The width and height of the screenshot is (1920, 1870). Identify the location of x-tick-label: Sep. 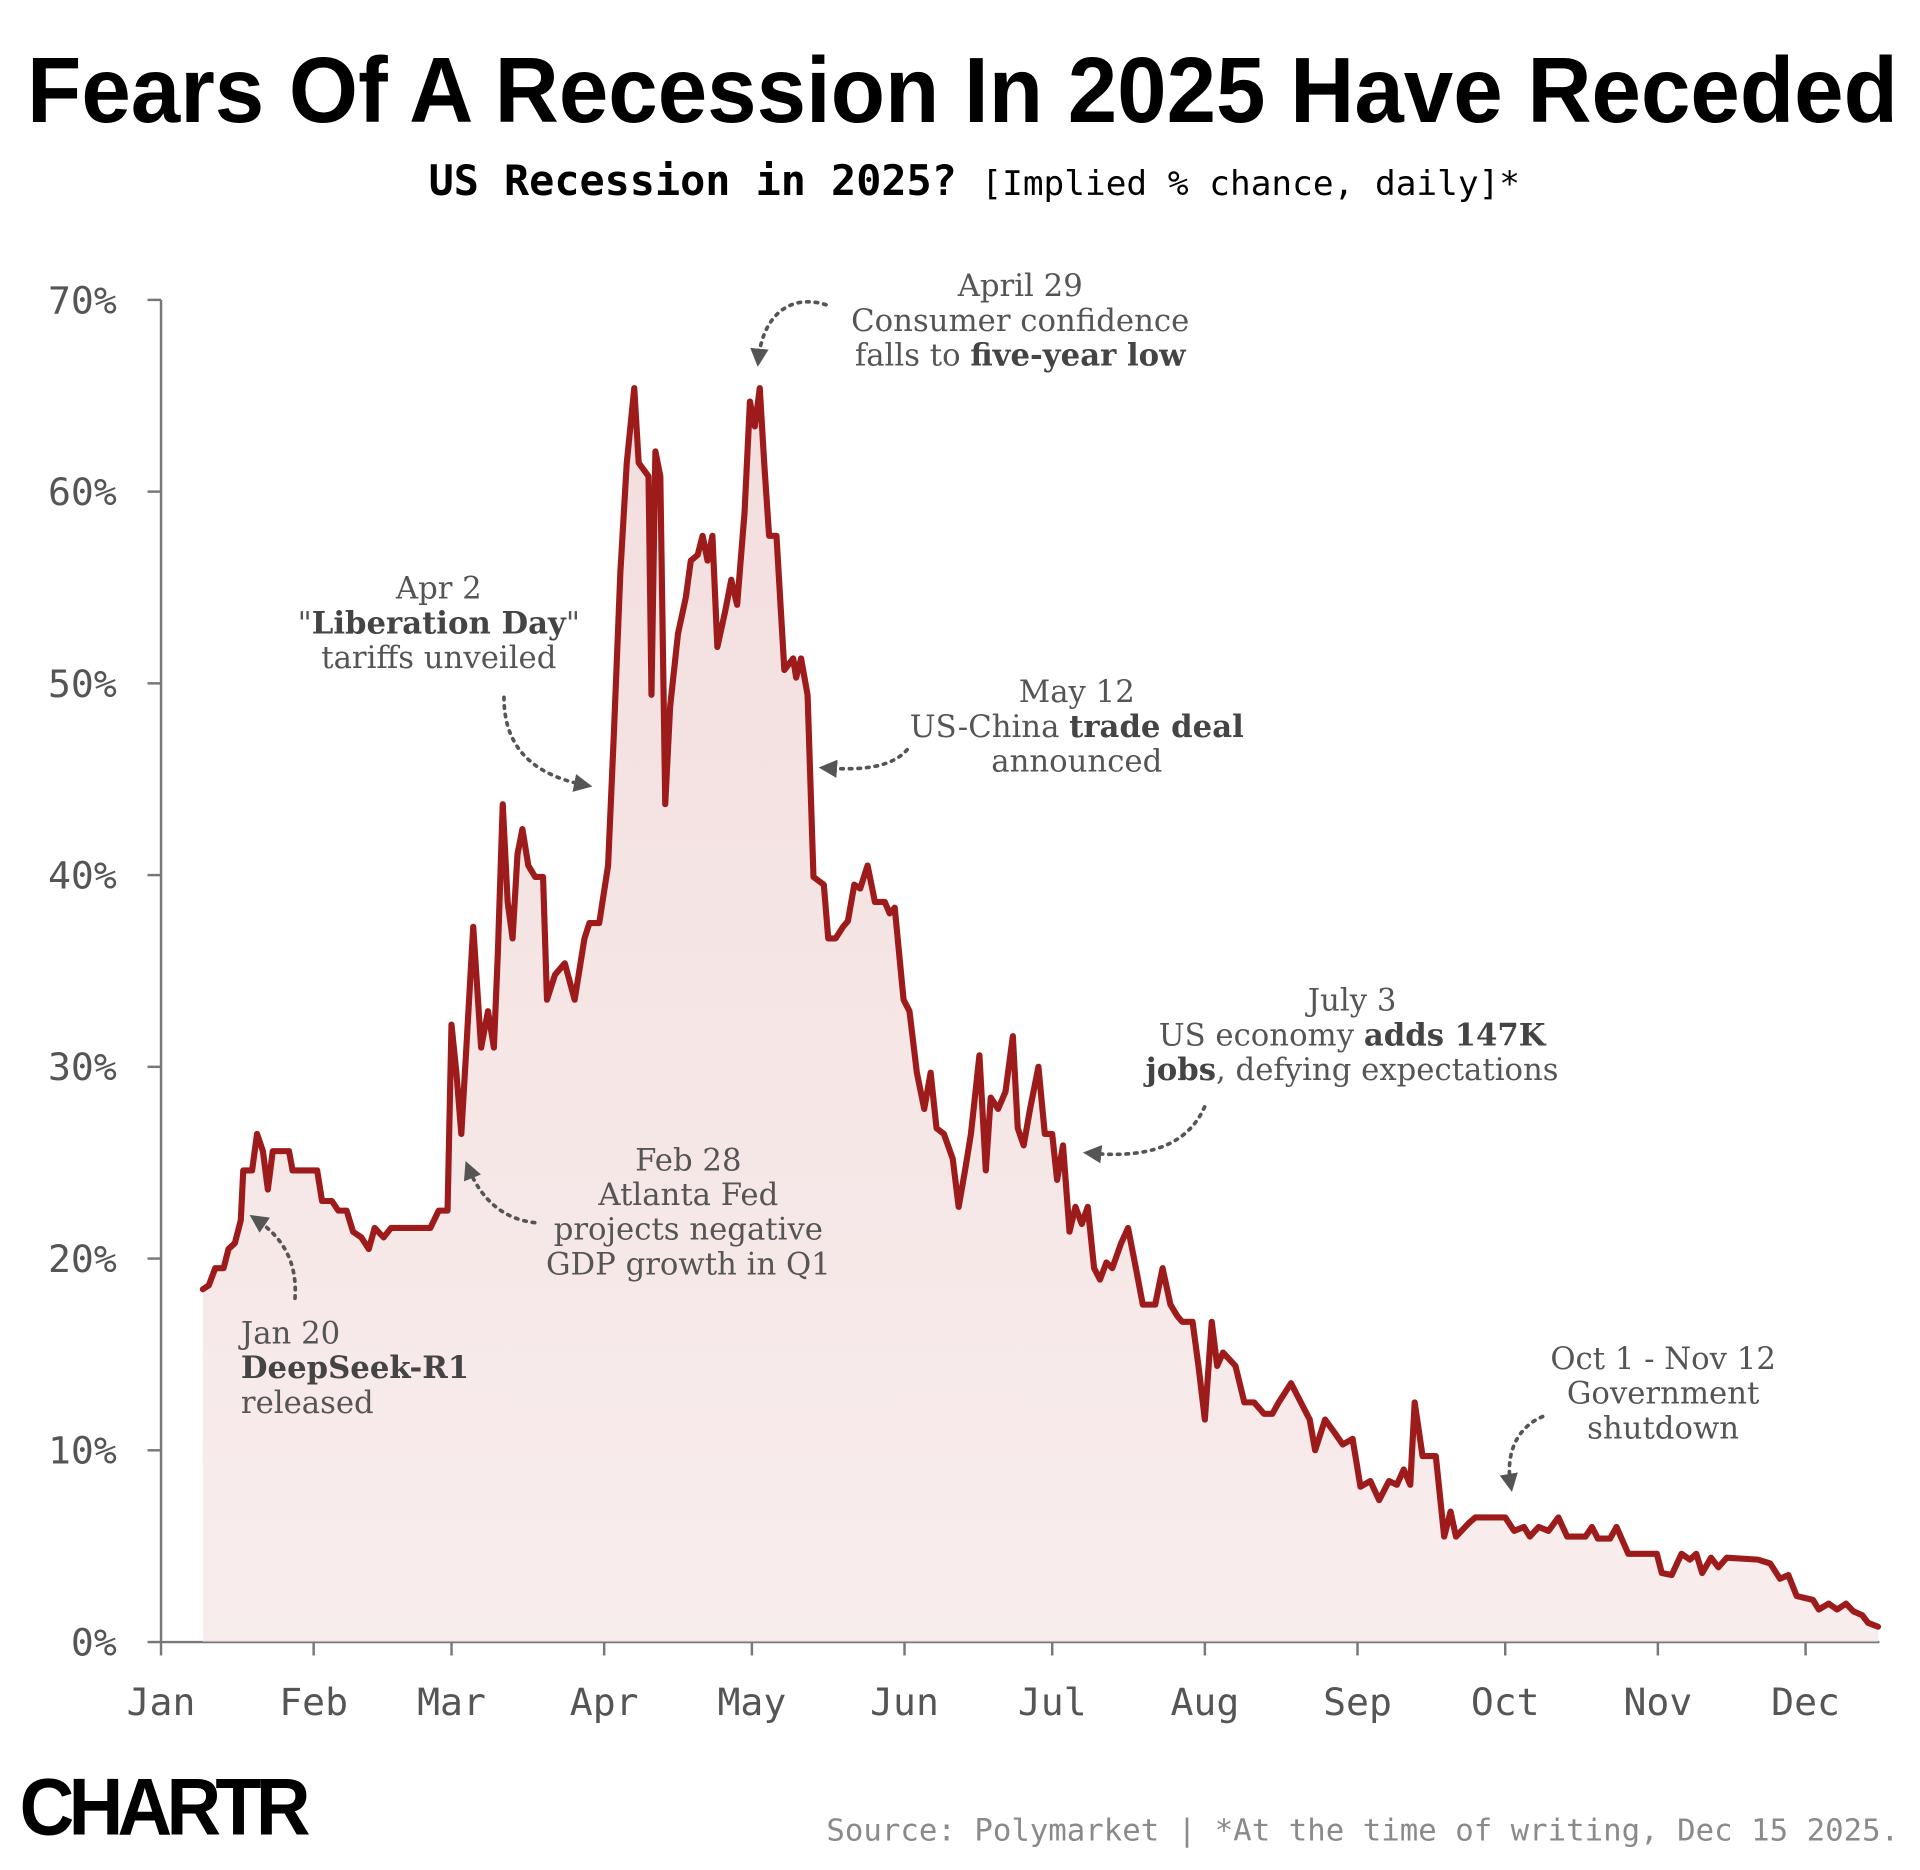
(1357, 1702).